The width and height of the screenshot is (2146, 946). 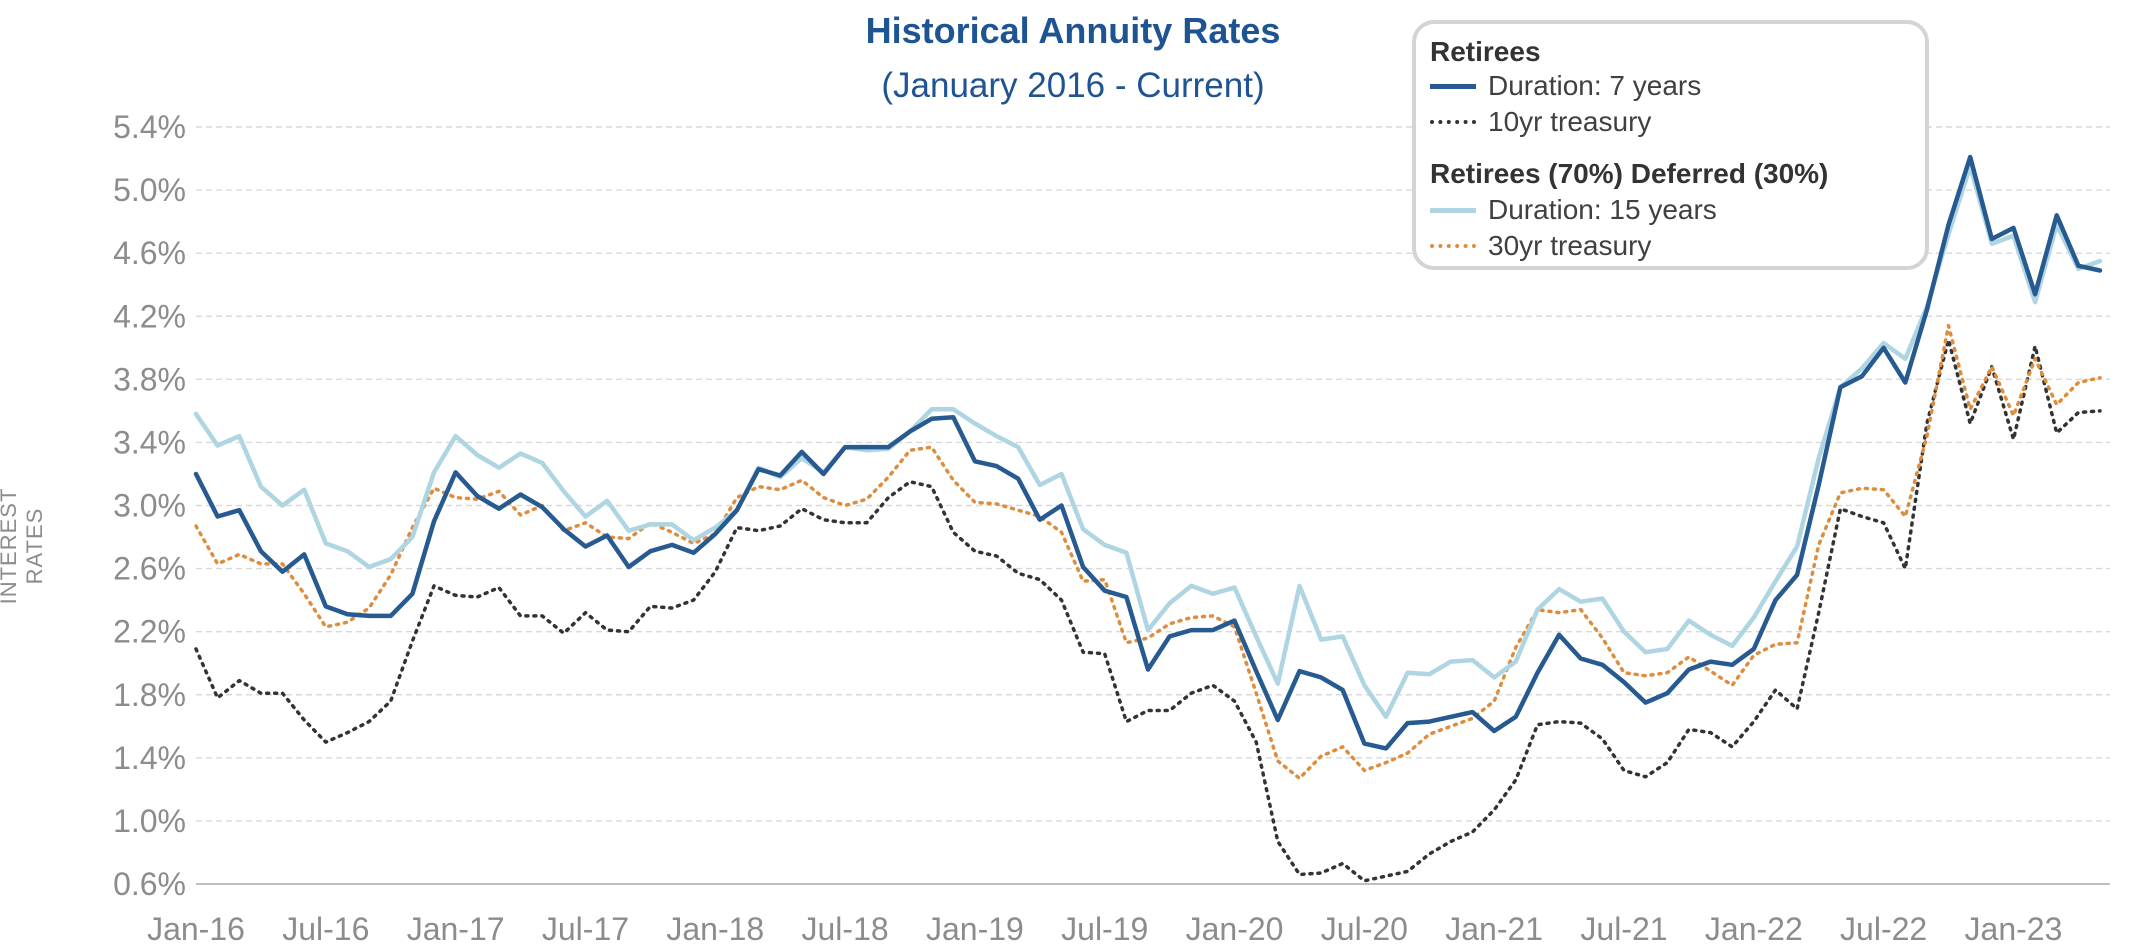 I want to click on legend-swatch-10yr-treasury, so click(x=1453, y=122).